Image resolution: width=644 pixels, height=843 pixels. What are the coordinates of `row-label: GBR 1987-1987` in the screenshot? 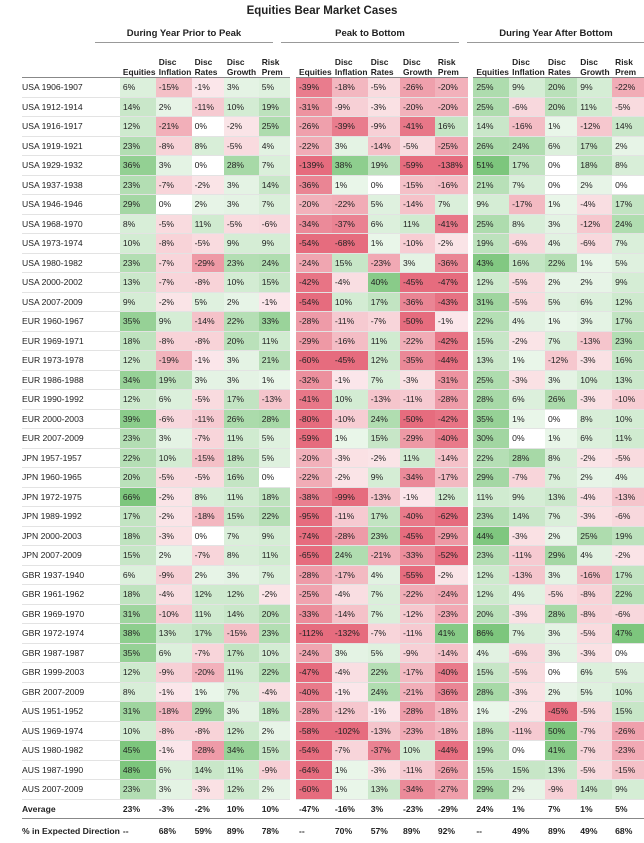 It's located at (71, 653).